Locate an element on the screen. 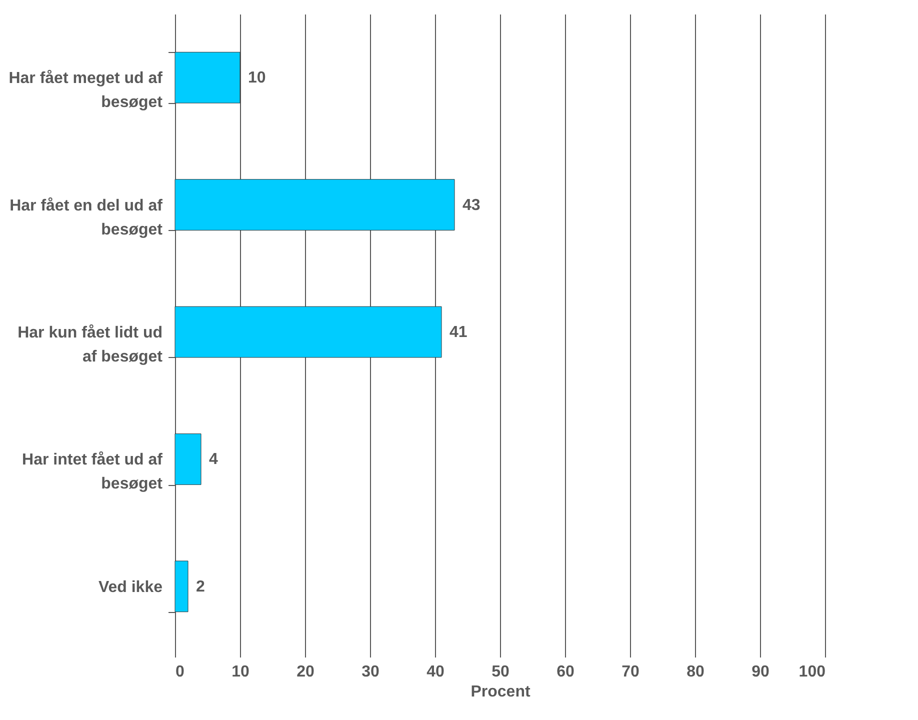 The image size is (918, 720). data-label: 4 is located at coordinates (213, 459).